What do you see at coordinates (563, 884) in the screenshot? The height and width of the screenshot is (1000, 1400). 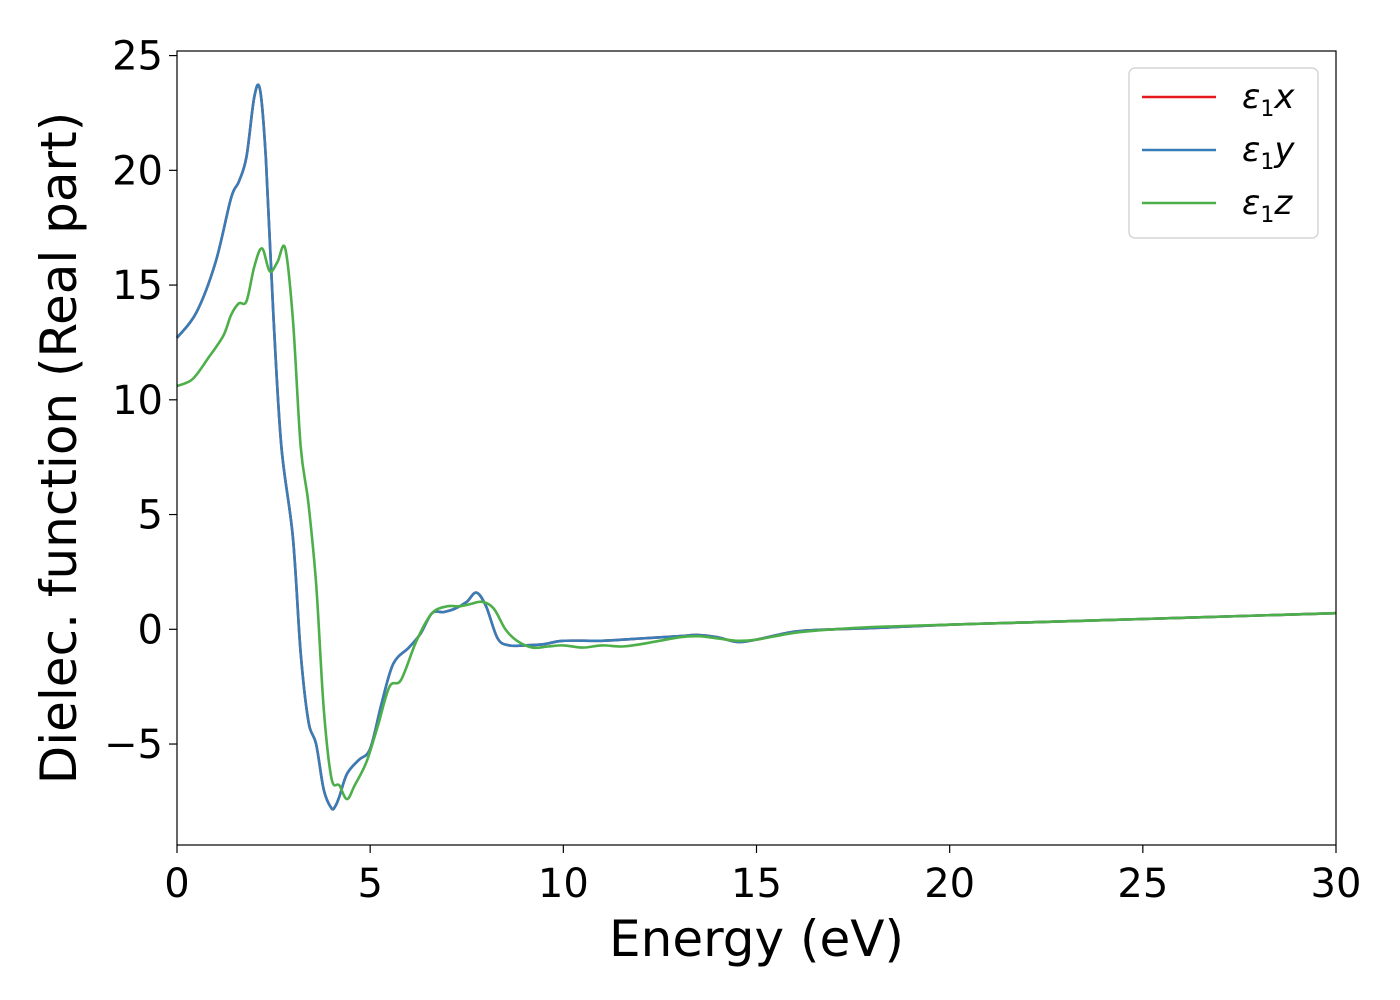 I see `x-tick-label: 10` at bounding box center [563, 884].